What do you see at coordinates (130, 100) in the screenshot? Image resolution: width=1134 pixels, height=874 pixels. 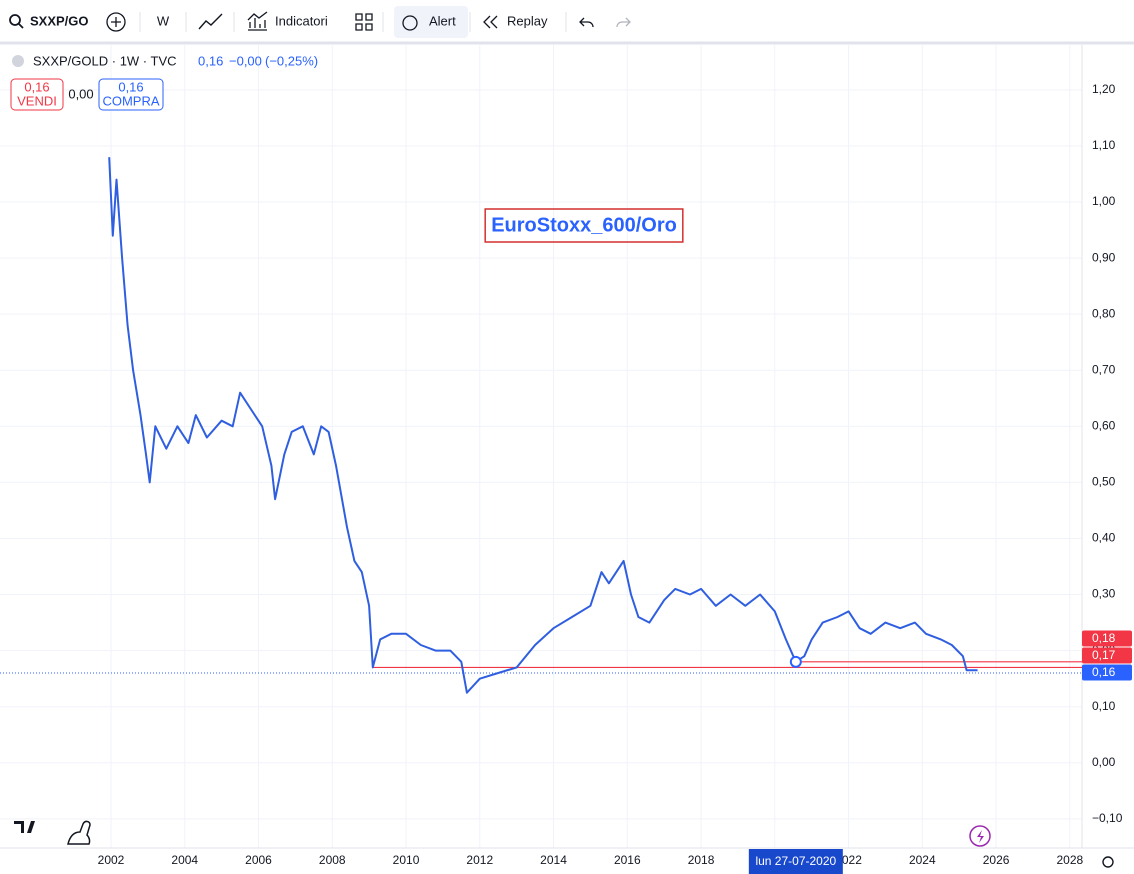 I see `buy-label: COMPRA` at bounding box center [130, 100].